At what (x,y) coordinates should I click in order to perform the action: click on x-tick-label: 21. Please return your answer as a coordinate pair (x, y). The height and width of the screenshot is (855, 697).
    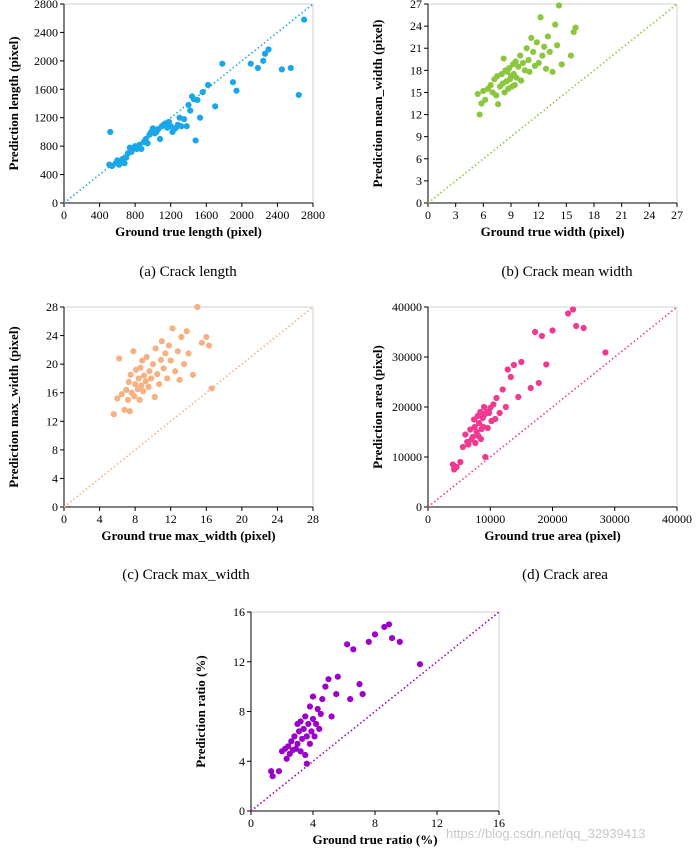
    Looking at the image, I should click on (622, 215).